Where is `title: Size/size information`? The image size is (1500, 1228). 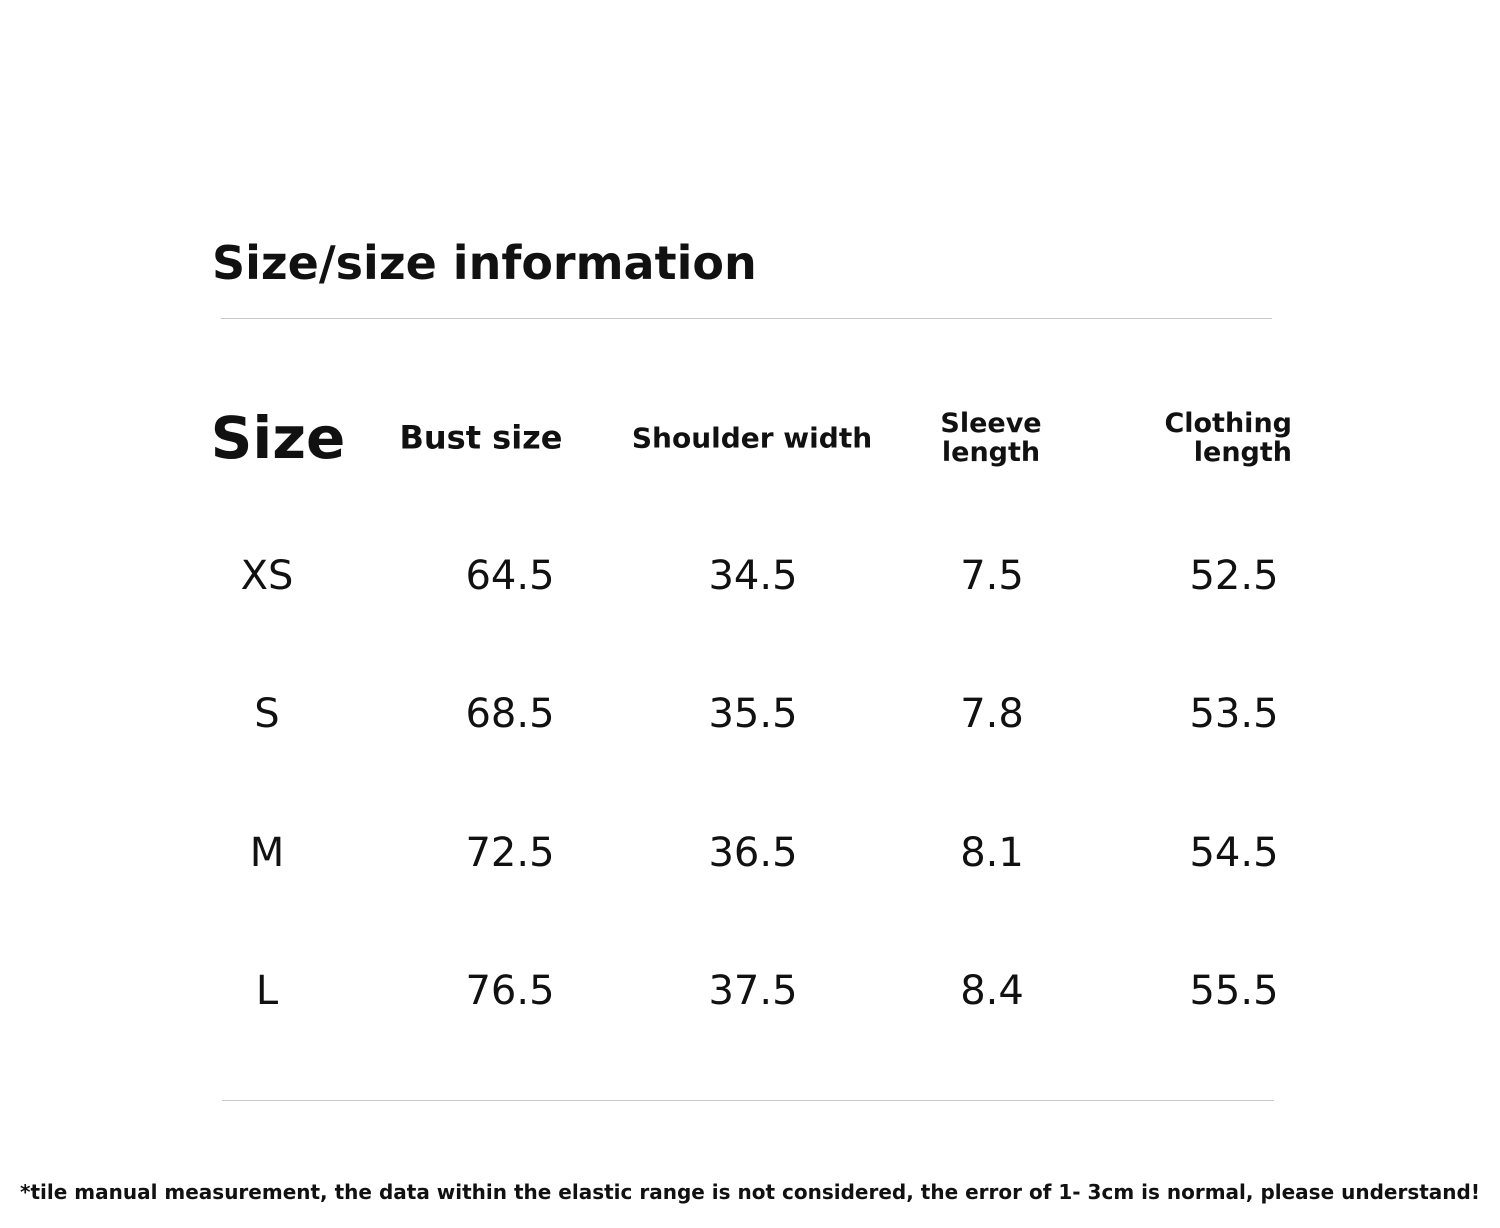 title: Size/size information is located at coordinates (484, 263).